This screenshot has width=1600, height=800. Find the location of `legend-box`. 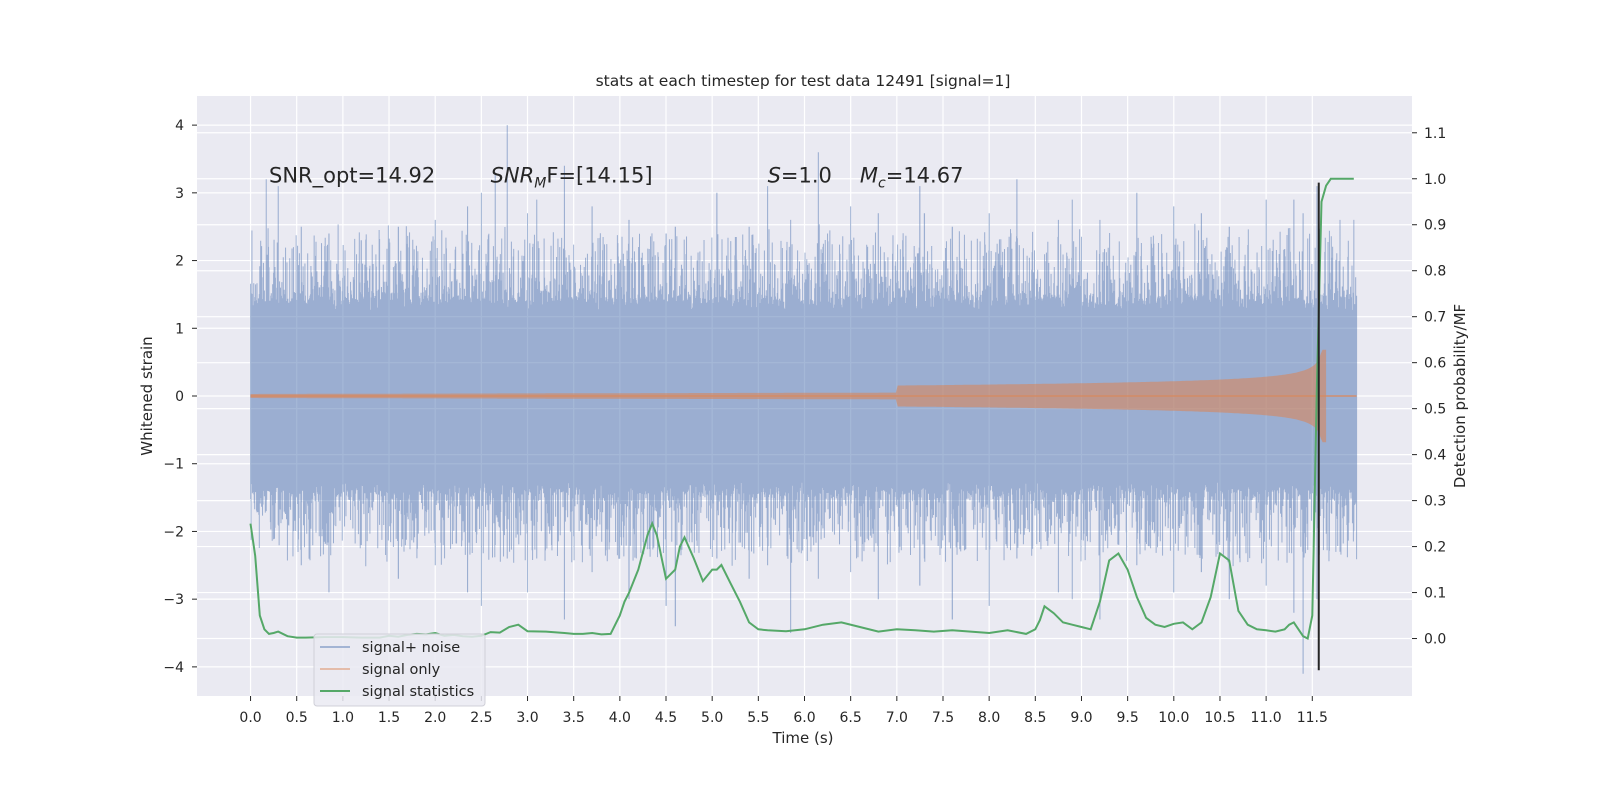

legend-box is located at coordinates (399, 670).